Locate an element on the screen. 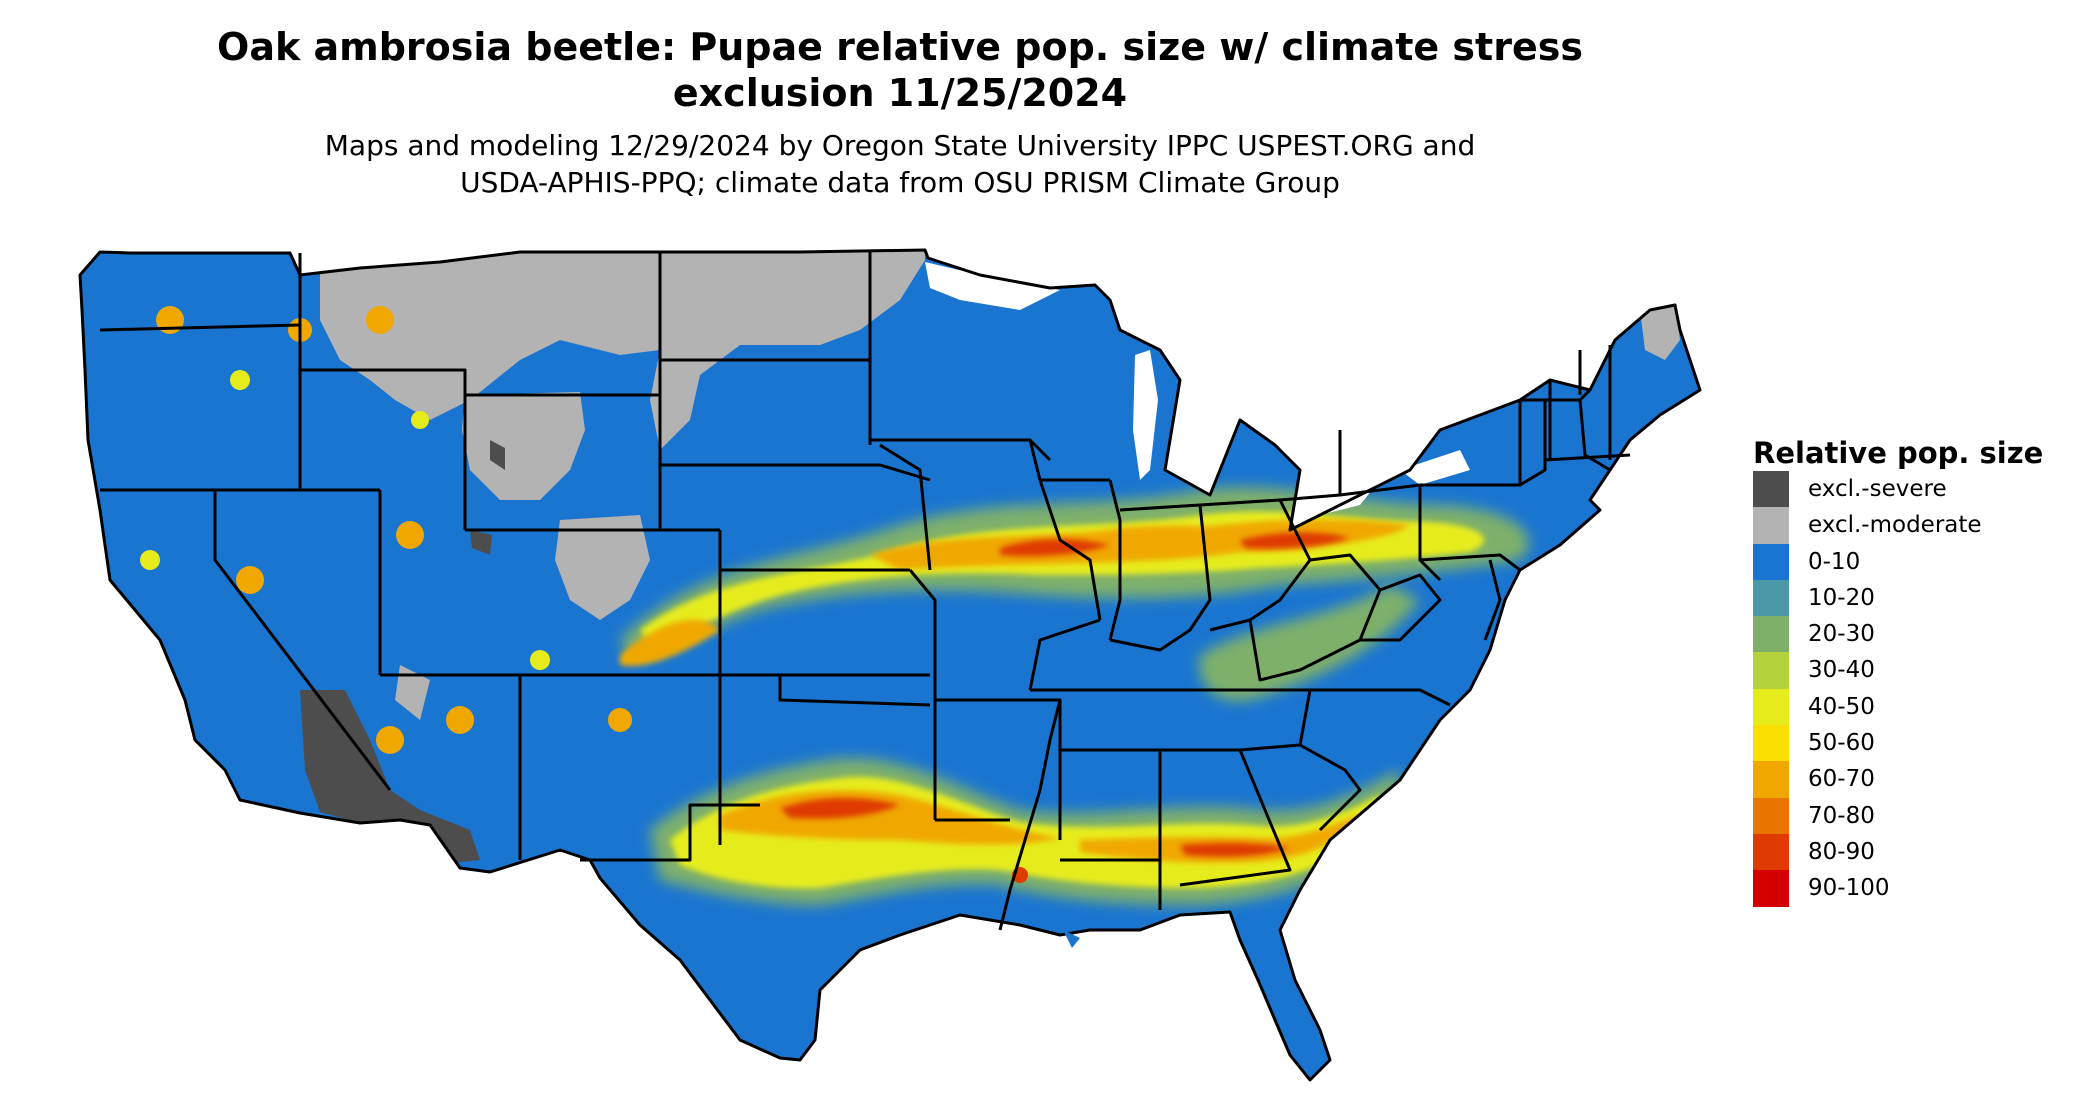 The image size is (2100, 1116). legend-label: 40-50 is located at coordinates (1841, 706).